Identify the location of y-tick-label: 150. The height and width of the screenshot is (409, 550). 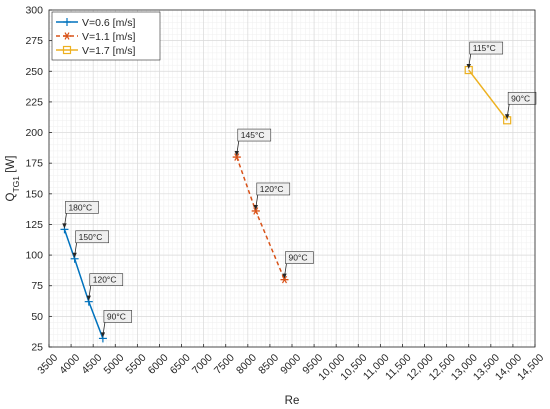
(34, 194).